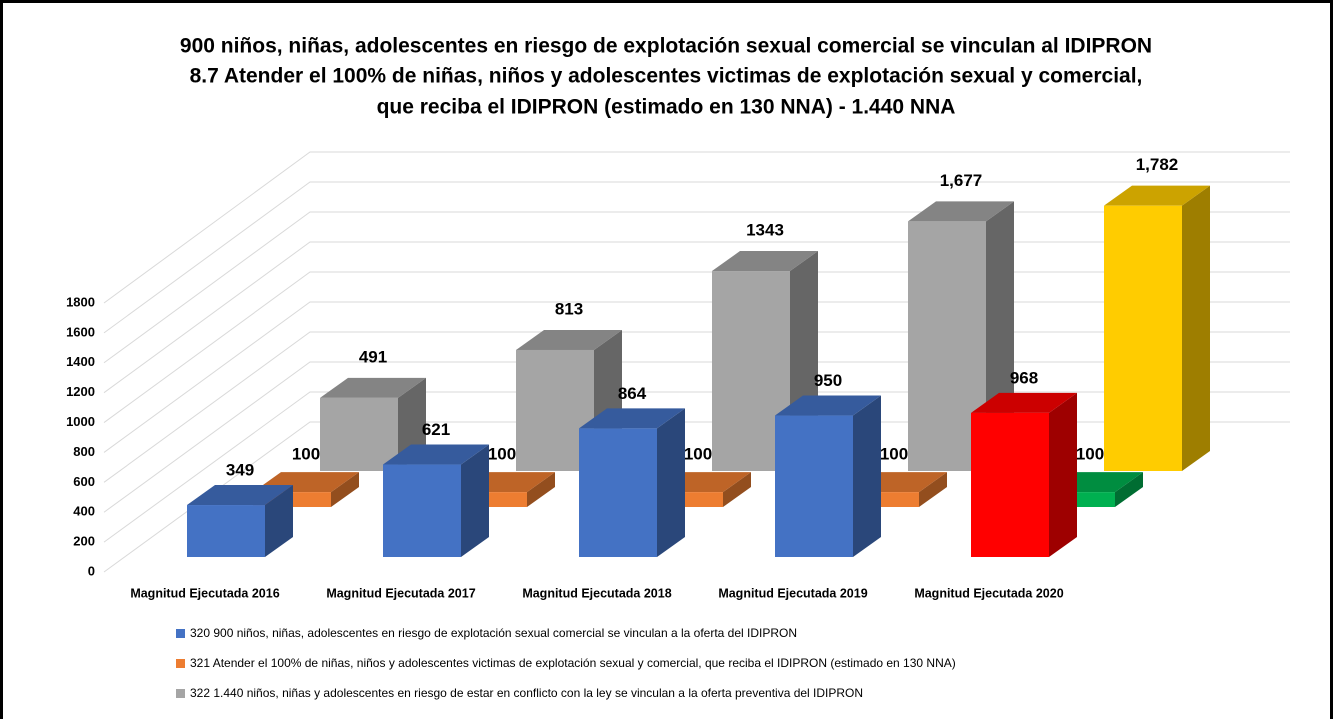 This screenshot has height=719, width=1333. Describe the element at coordinates (436, 429) in the screenshot. I see `value-label: 621` at that location.